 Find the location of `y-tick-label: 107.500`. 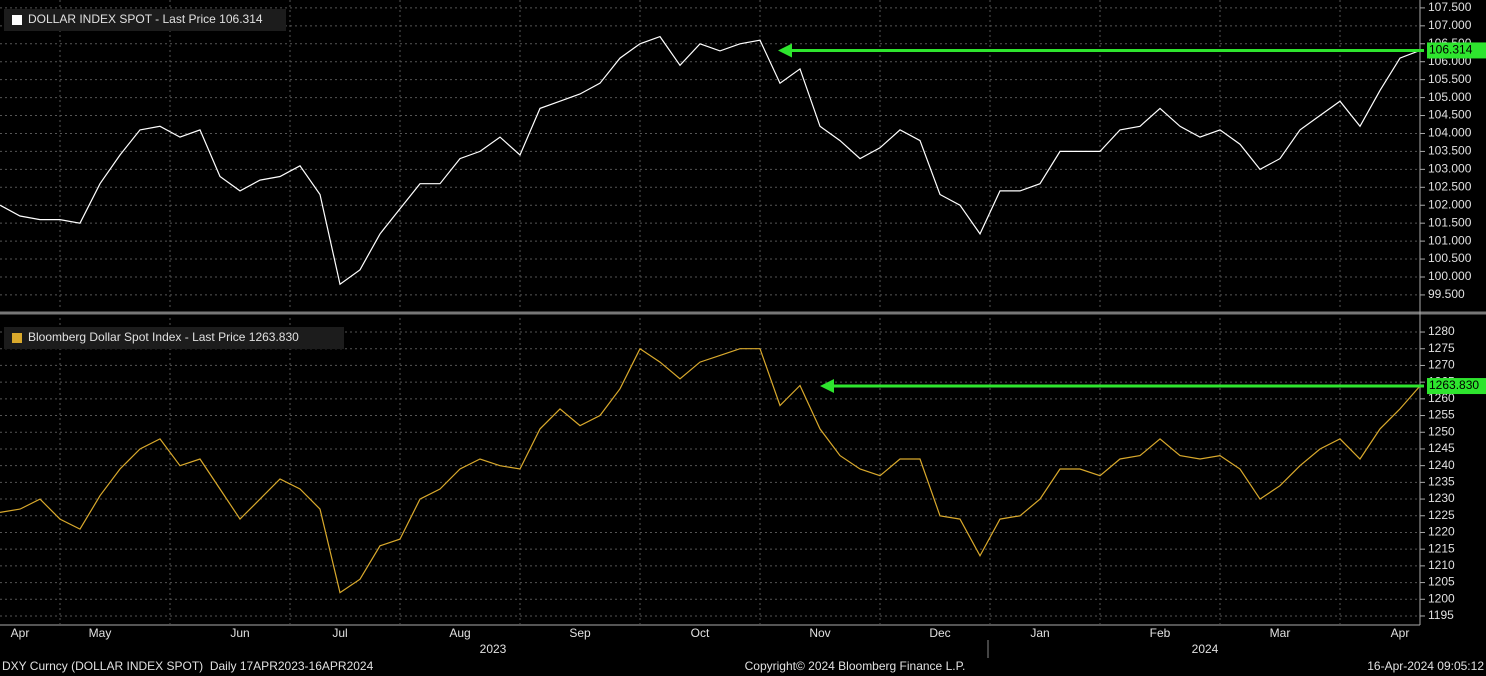

y-tick-label: 107.500 is located at coordinates (1450, 7).